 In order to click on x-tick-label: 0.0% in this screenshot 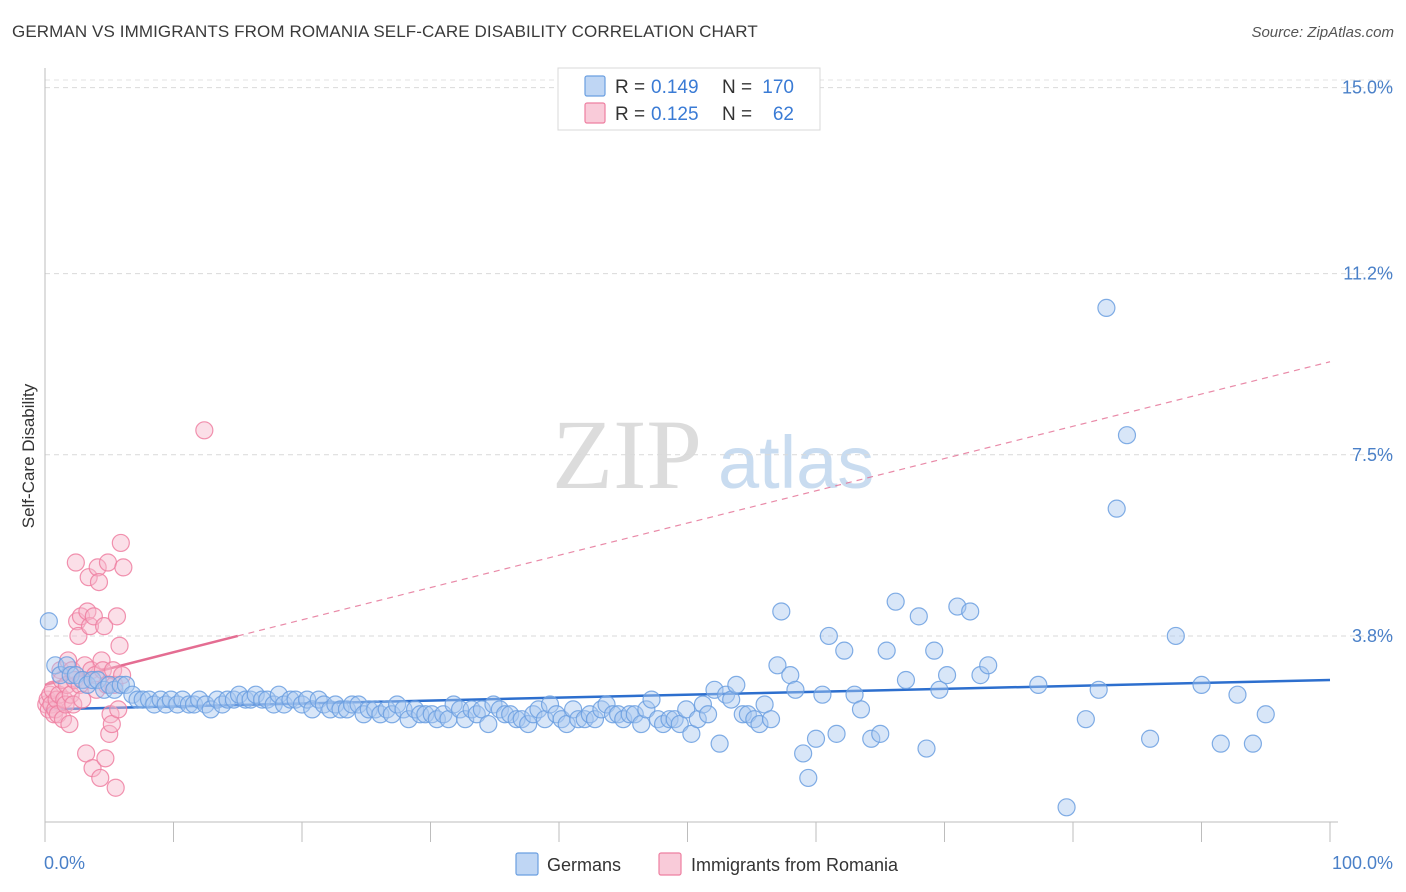, I will do `click(64, 863)`.